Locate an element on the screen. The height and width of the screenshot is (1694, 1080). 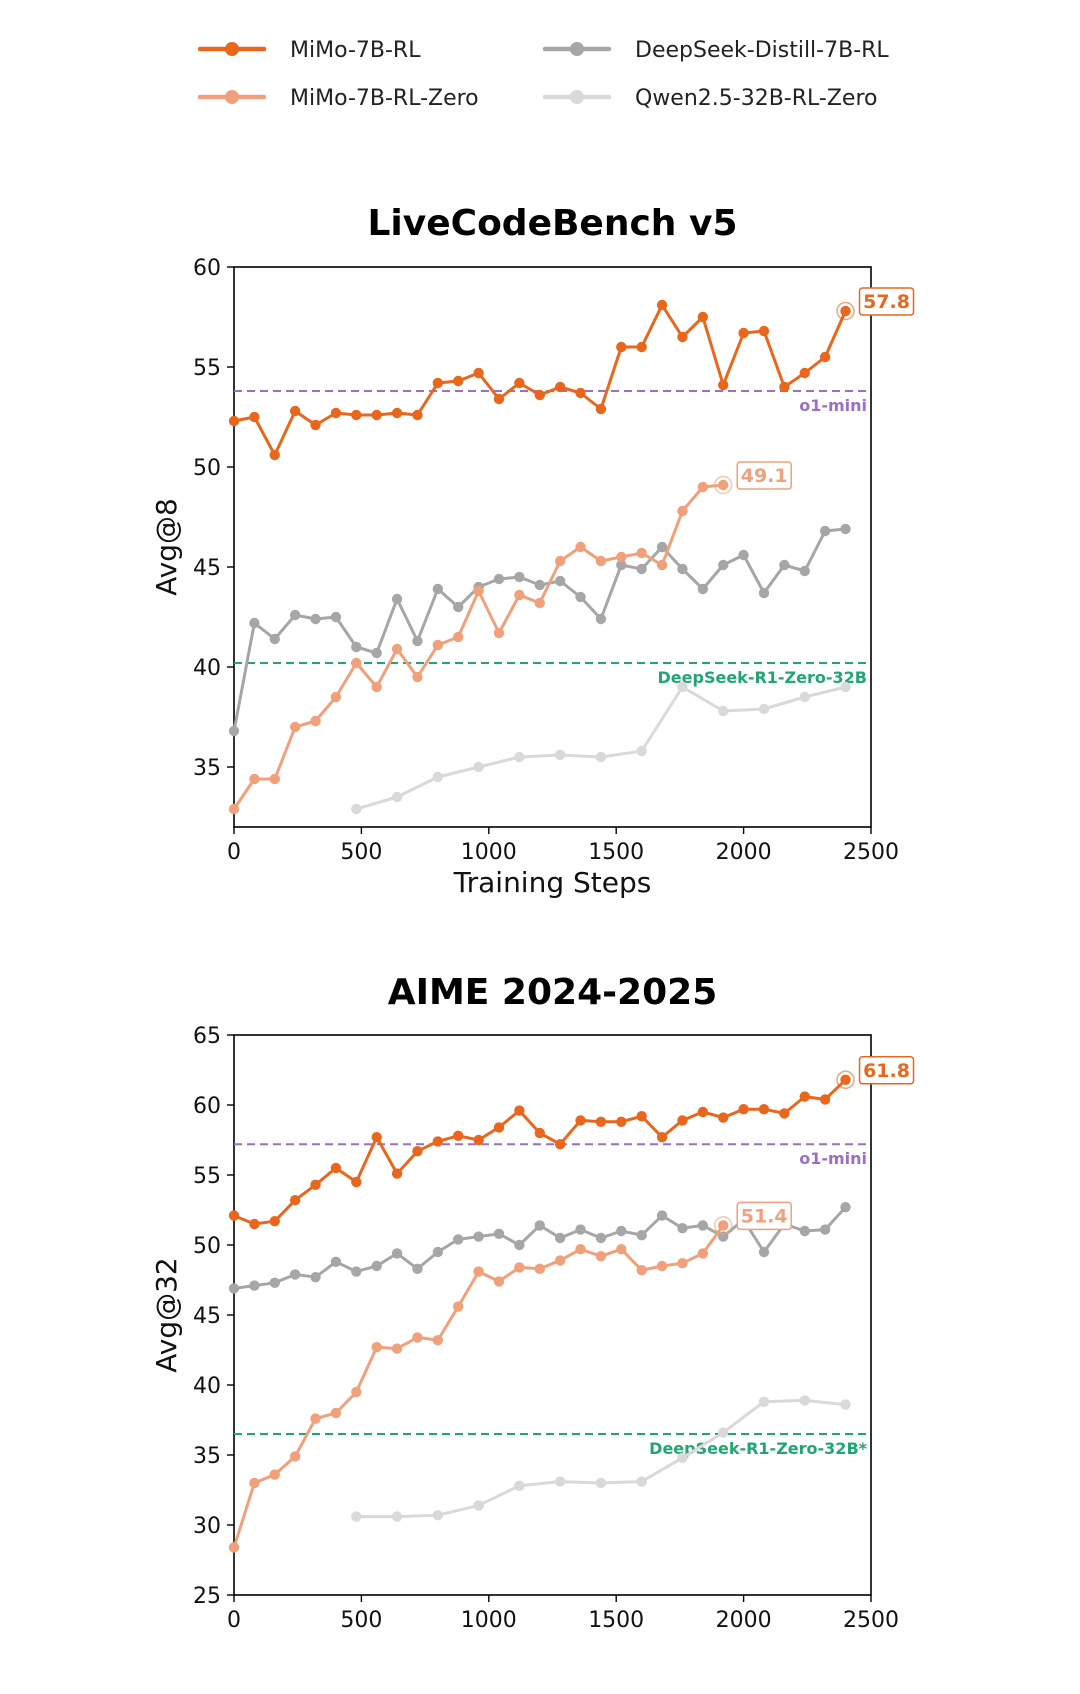
end-point-halo-mimo-7b-rl is located at coordinates (845, 311).